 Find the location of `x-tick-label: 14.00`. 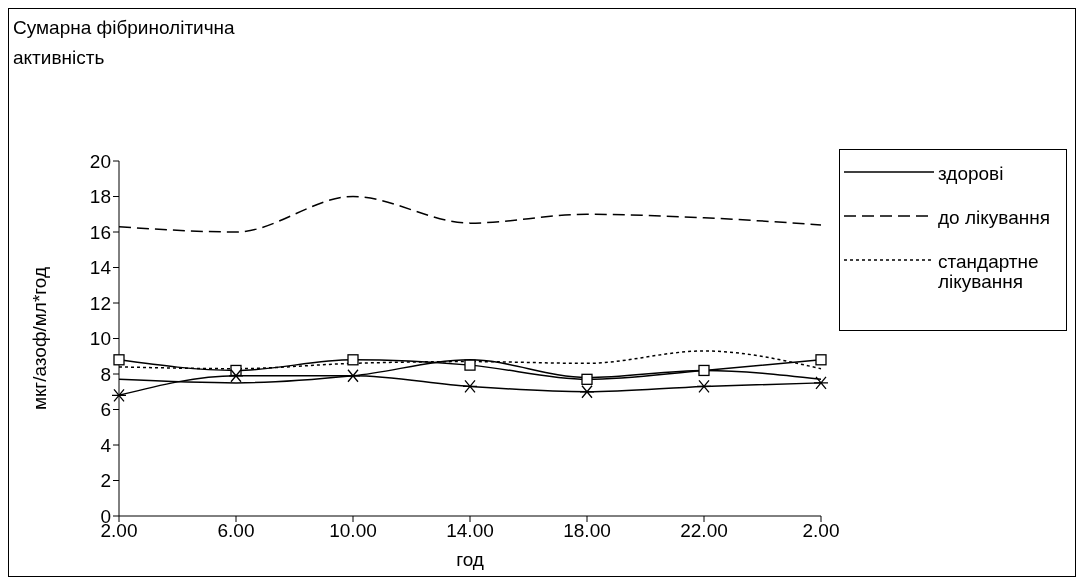

x-tick-label: 14.00 is located at coordinates (470, 531).